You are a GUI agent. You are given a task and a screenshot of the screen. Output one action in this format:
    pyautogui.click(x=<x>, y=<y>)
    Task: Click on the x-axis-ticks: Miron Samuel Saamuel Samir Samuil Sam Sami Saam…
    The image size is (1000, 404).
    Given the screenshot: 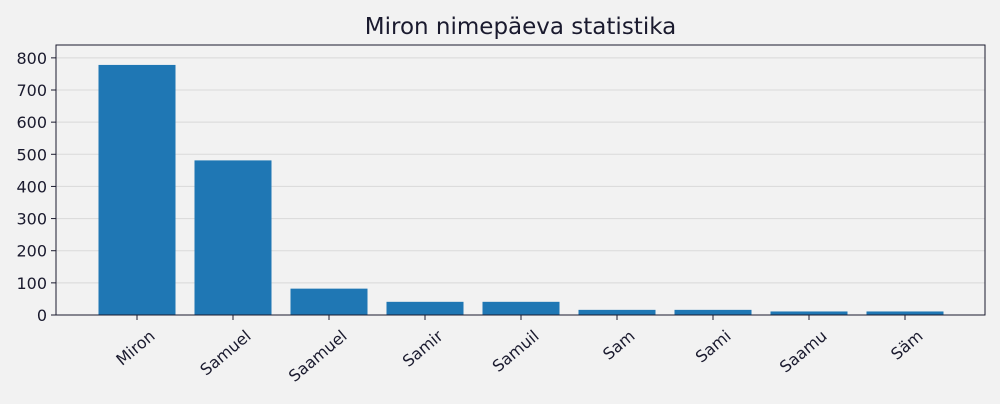 What is the action you would take?
    pyautogui.click(x=519, y=350)
    